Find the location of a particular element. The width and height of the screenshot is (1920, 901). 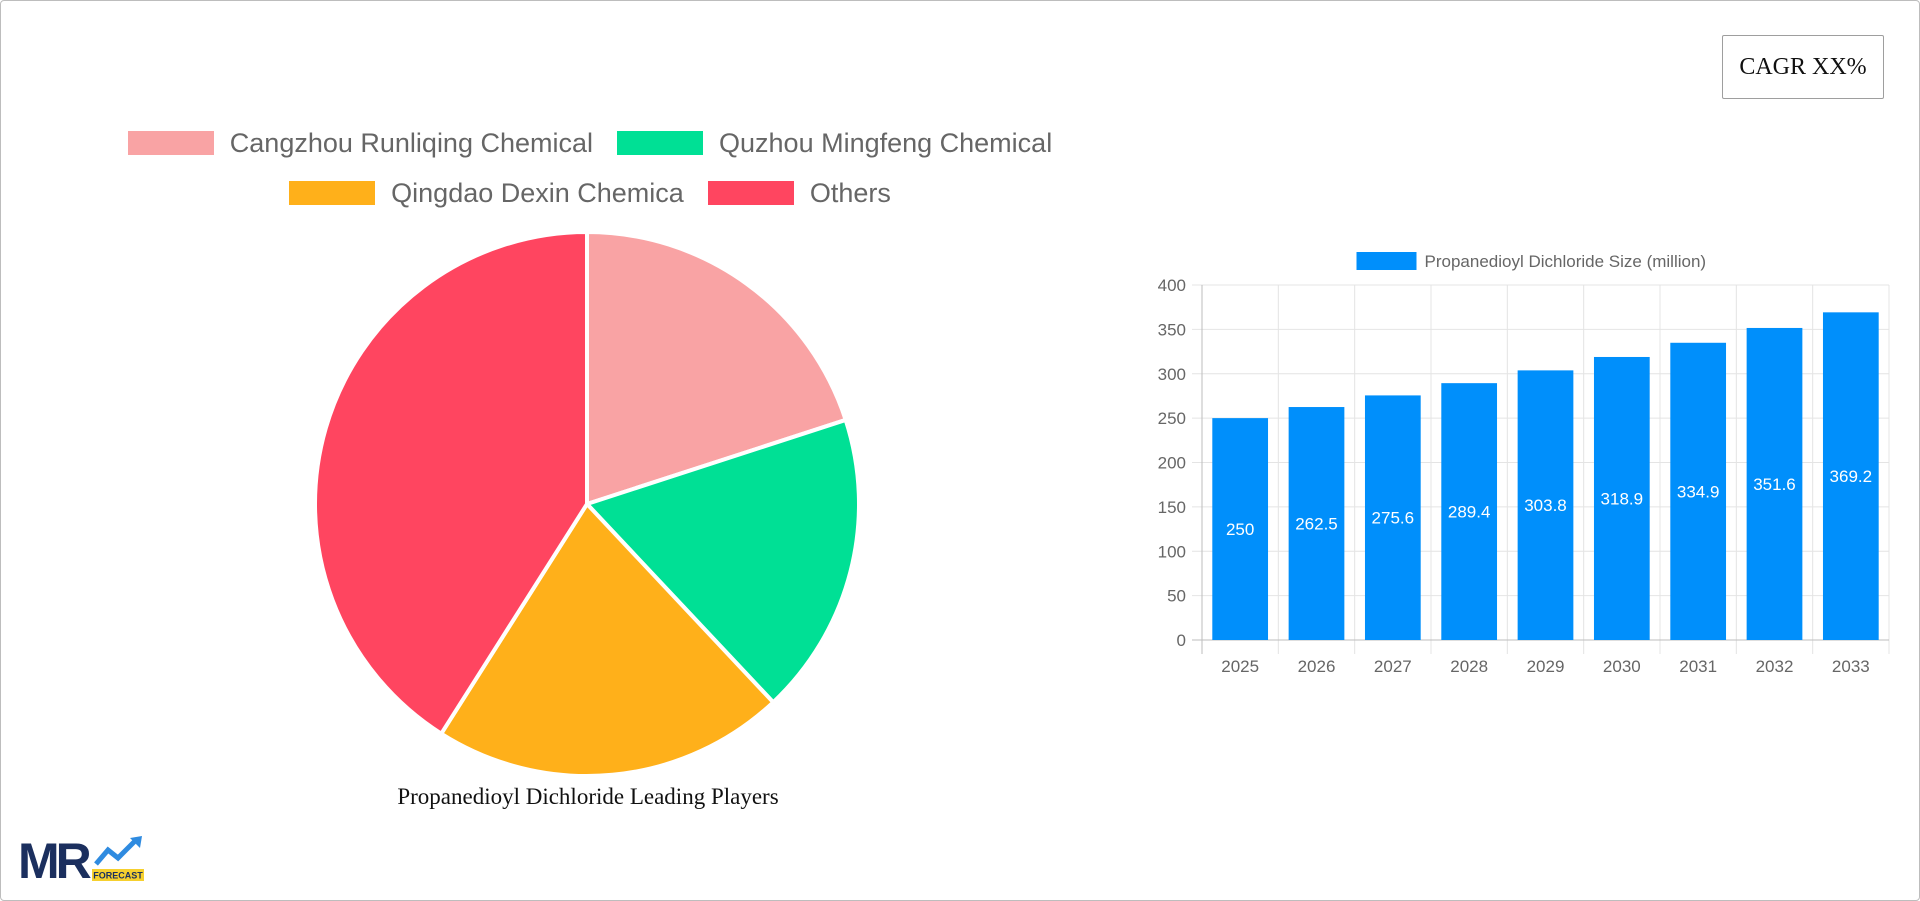

pie-legend-label: Cangzhou Runliqing Chemical is located at coordinates (411, 142).